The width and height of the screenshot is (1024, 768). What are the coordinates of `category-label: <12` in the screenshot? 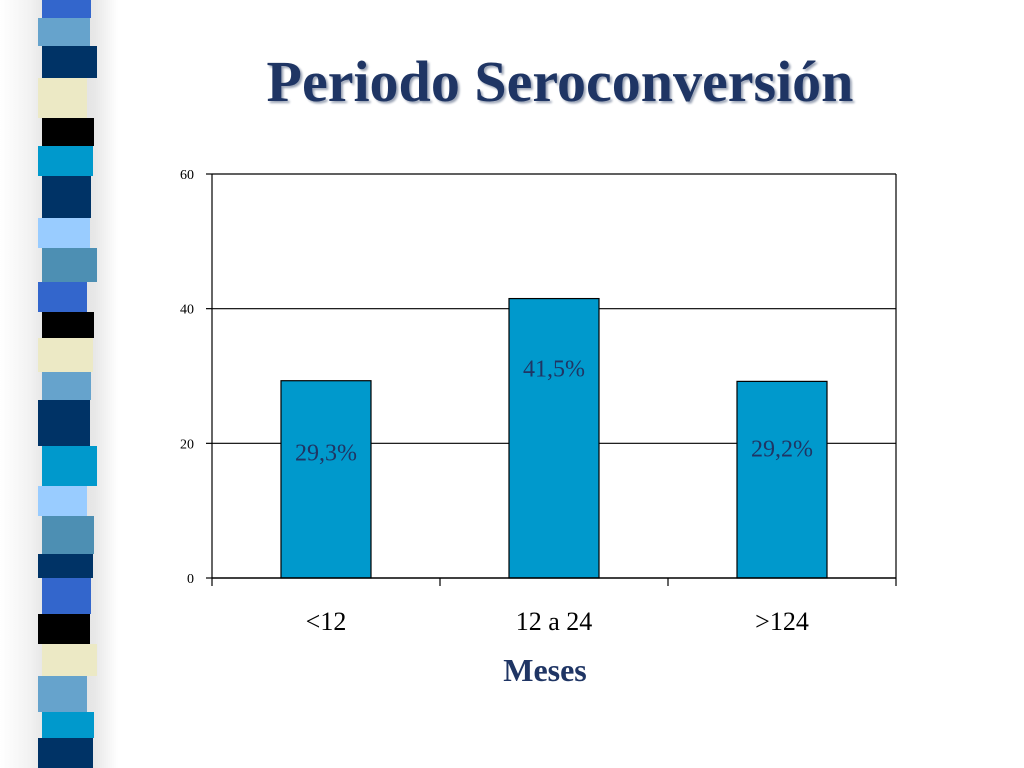 It's located at (326, 621).